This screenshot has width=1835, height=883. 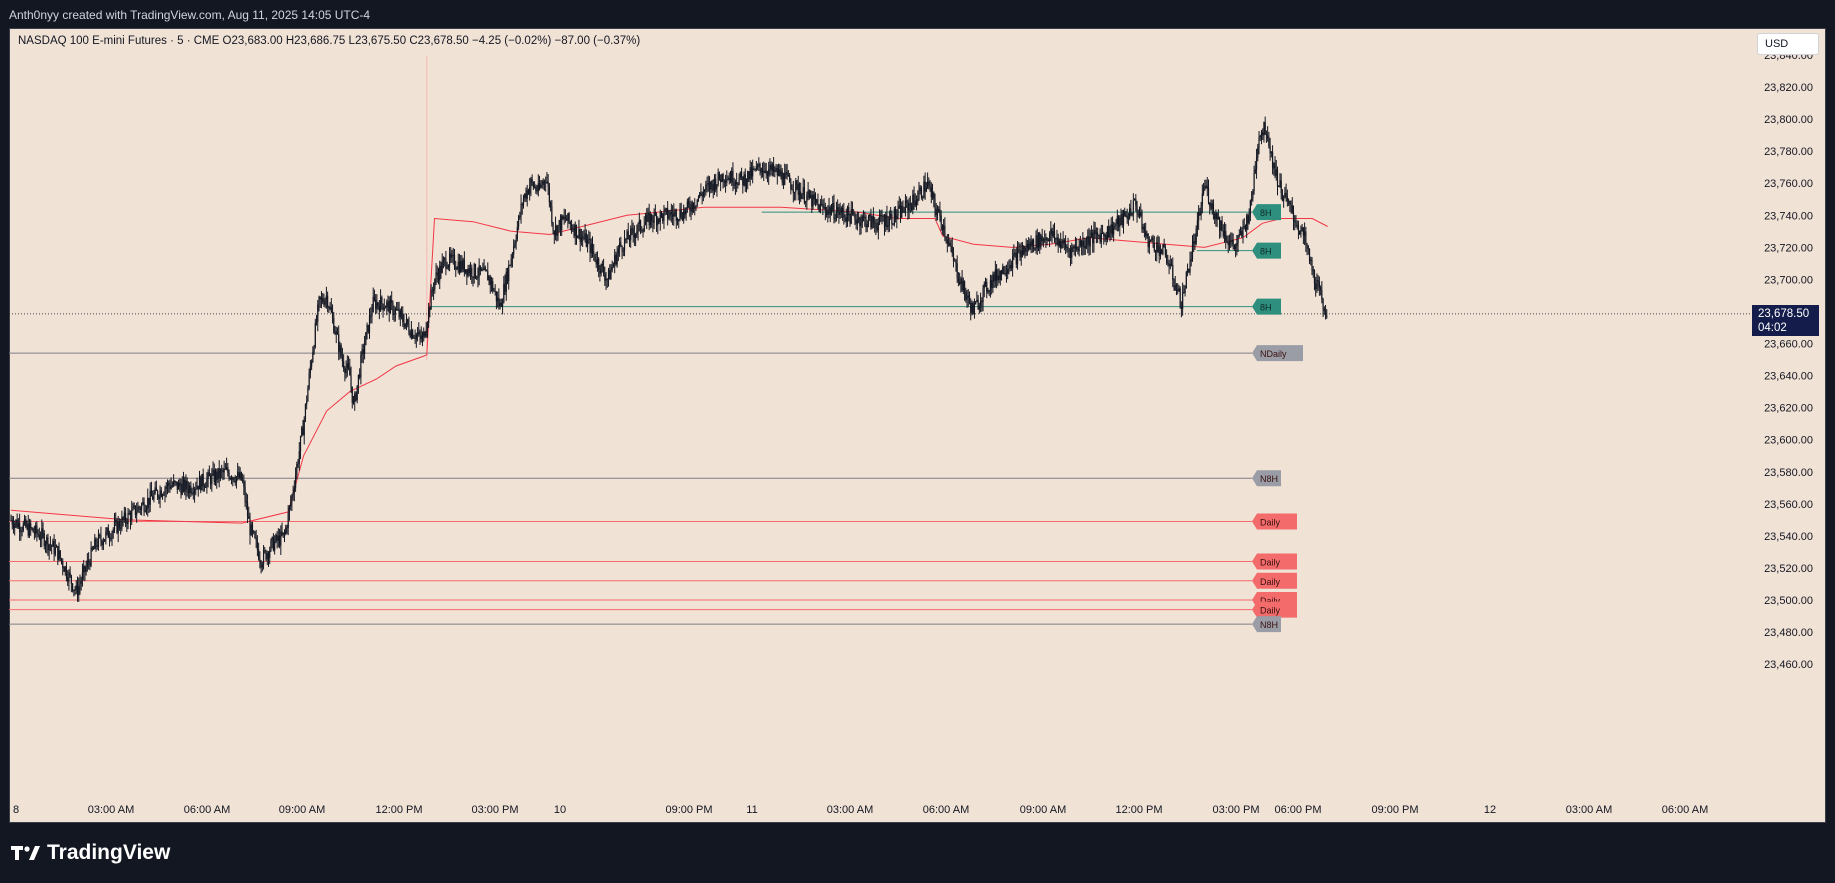 What do you see at coordinates (1266, 250) in the screenshot?
I see `level-label-tag` at bounding box center [1266, 250].